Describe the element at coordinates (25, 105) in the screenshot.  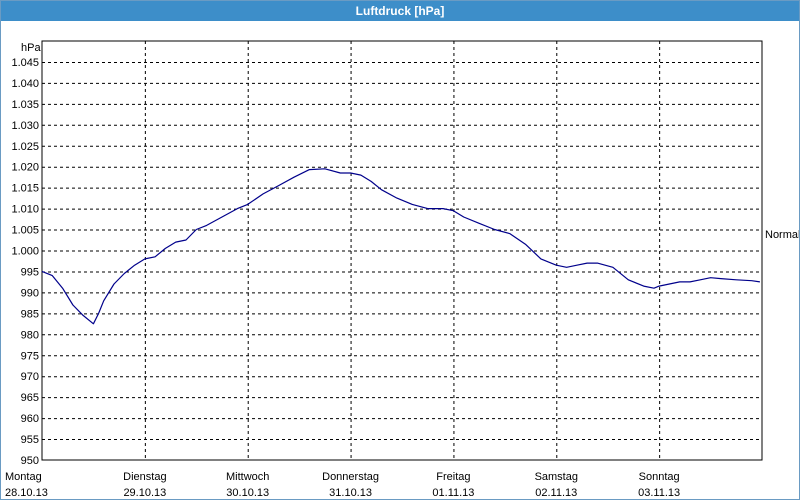
I see `y-tick-label: 1.035` at that location.